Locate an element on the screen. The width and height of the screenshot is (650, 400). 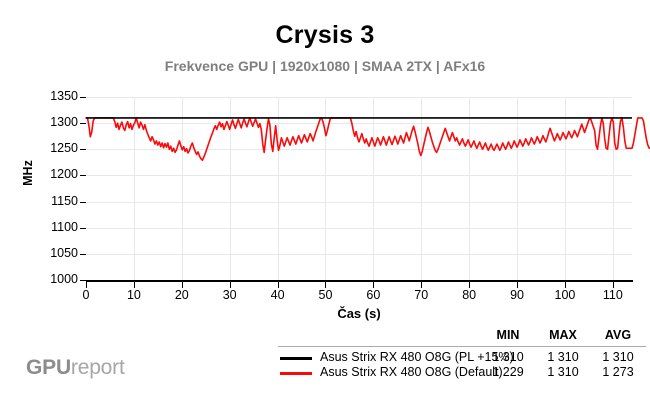
legend-value-avg: 1 310 is located at coordinates (618, 357).